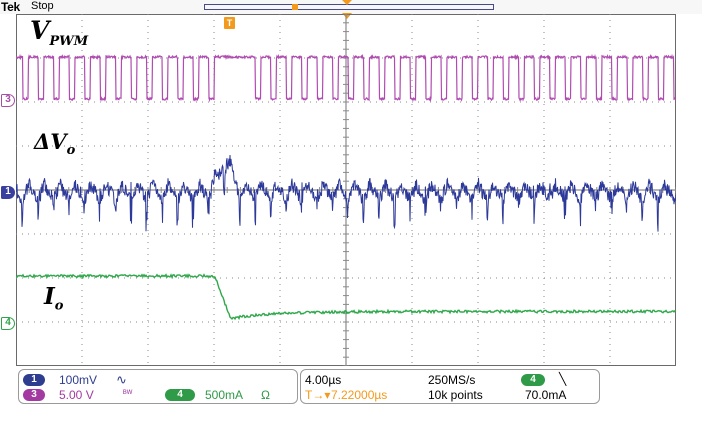  What do you see at coordinates (8, 323) in the screenshot?
I see `ch4-ground-marker: 4` at bounding box center [8, 323].